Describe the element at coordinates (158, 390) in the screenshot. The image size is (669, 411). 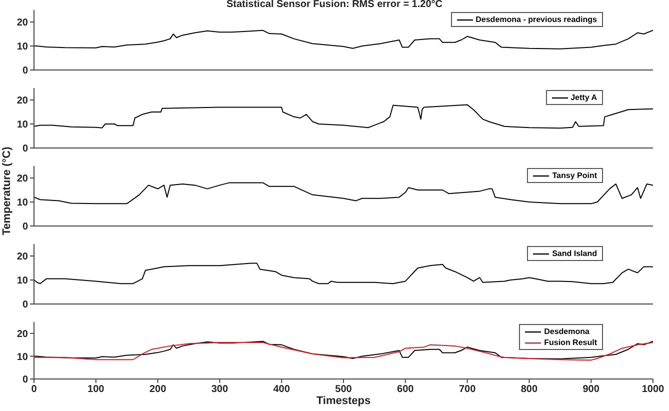
I see `x-tick-label: 200` at that location.